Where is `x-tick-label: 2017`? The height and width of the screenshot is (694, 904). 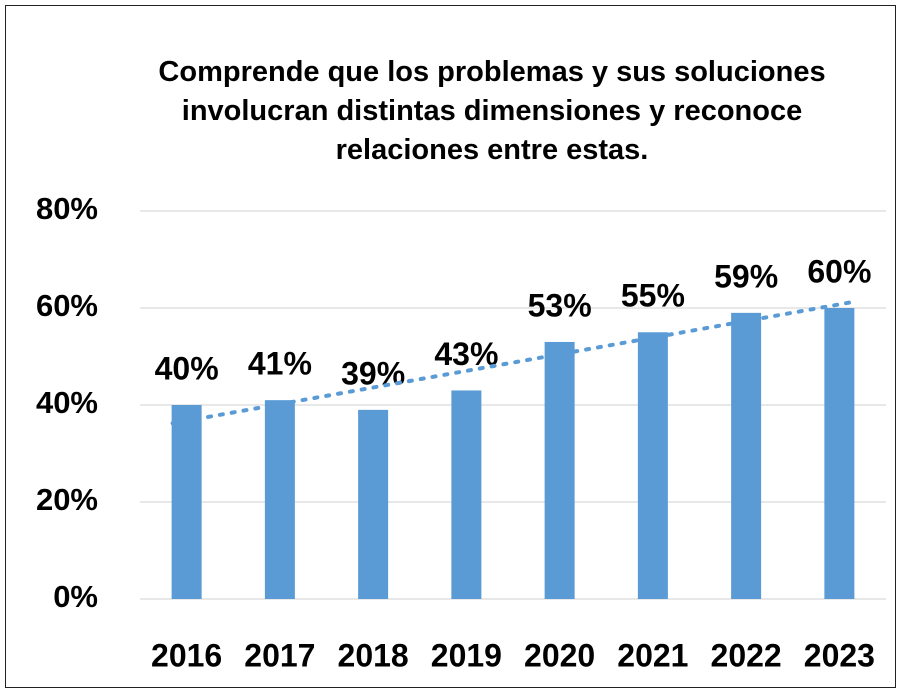 x-tick-label: 2017 is located at coordinates (279, 655).